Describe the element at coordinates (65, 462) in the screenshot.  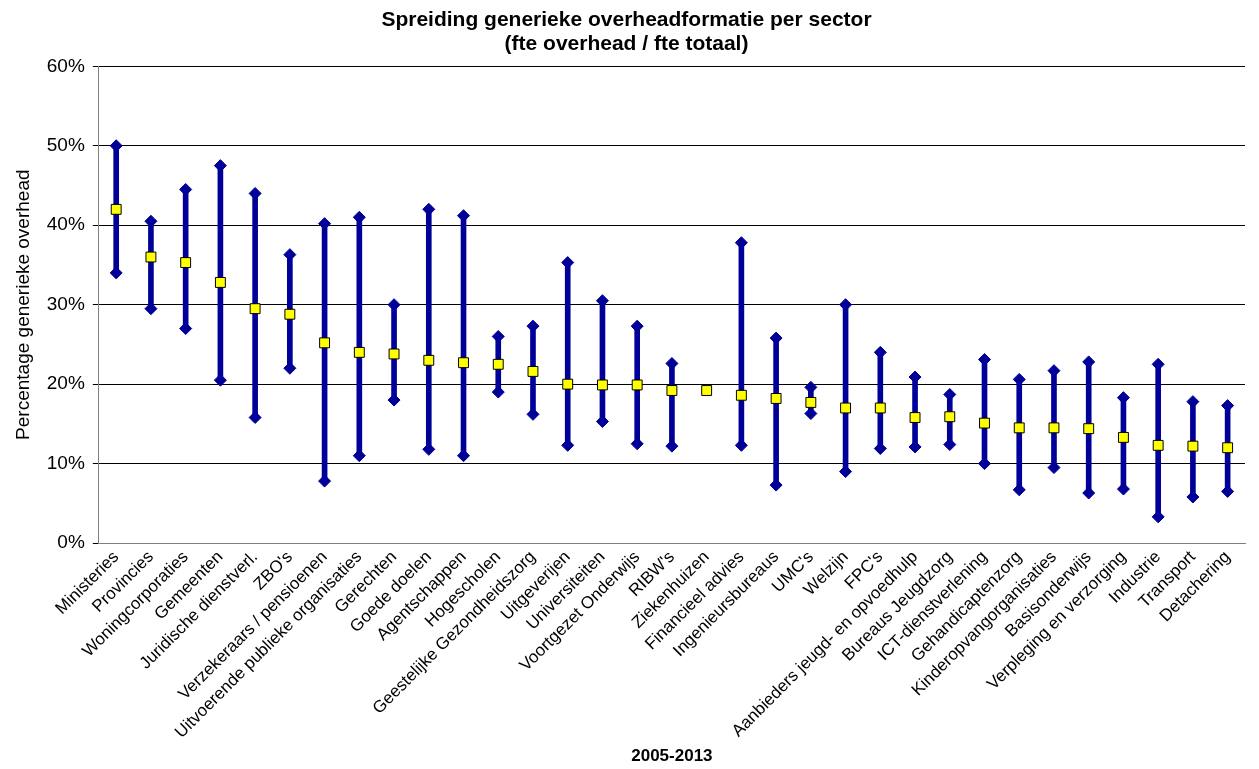
I see `y-tick-label: 10%` at that location.